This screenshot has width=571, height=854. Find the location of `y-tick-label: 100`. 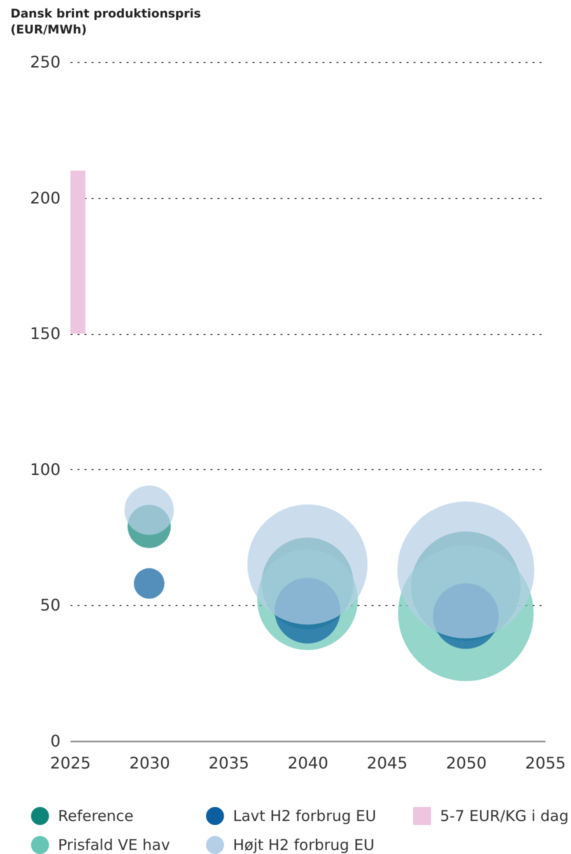

y-tick-label: 100 is located at coordinates (45, 469).